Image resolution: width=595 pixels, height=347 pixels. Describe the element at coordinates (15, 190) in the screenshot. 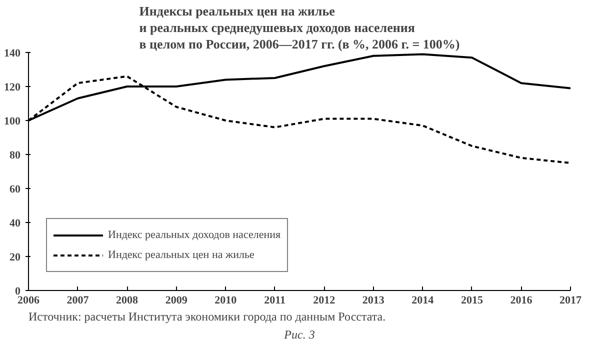

I see `y-tick-label: 60` at that location.